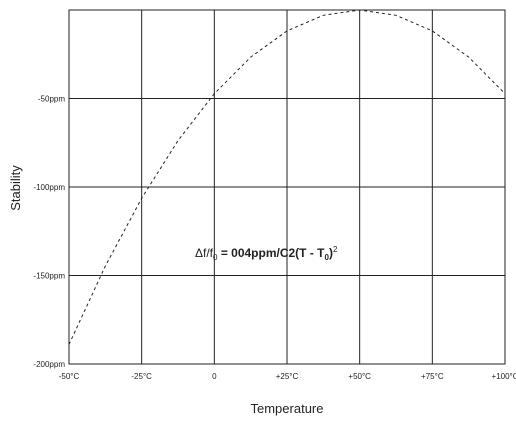  What do you see at coordinates (49, 187) in the screenshot?
I see `y-tick-label: -100ppm` at bounding box center [49, 187].